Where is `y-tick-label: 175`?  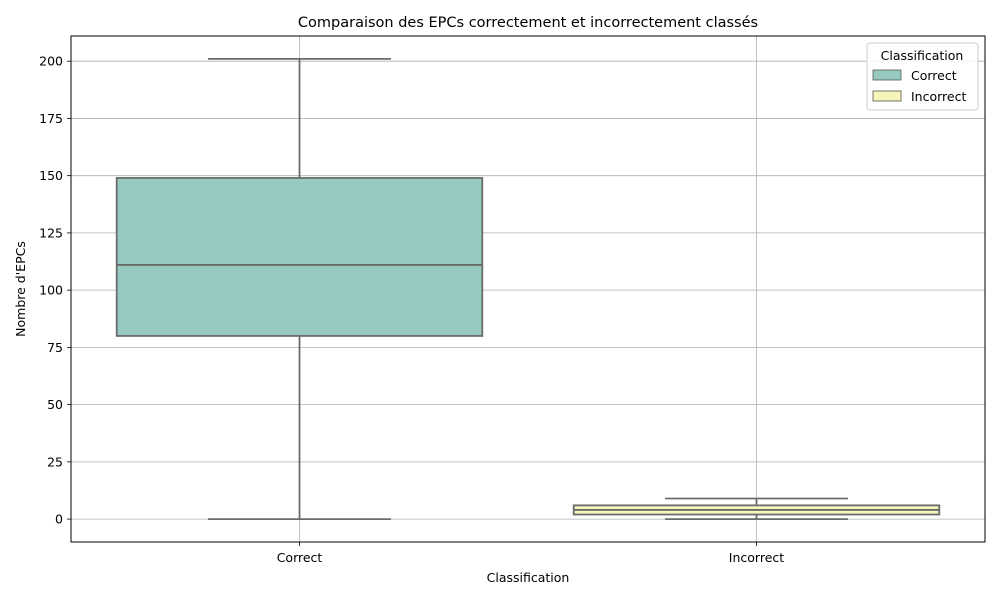 y-tick-label: 175 is located at coordinates (51, 118).